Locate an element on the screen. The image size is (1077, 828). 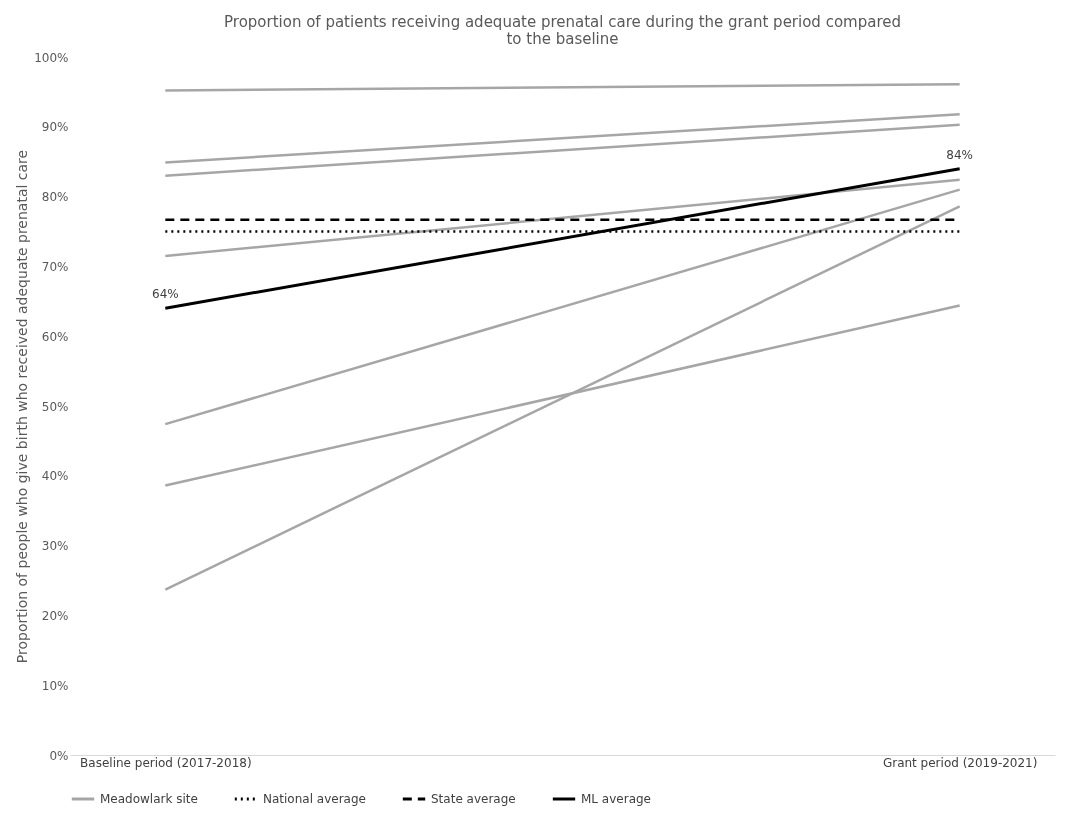
y-tick-label: 0% is located at coordinates (59, 755).